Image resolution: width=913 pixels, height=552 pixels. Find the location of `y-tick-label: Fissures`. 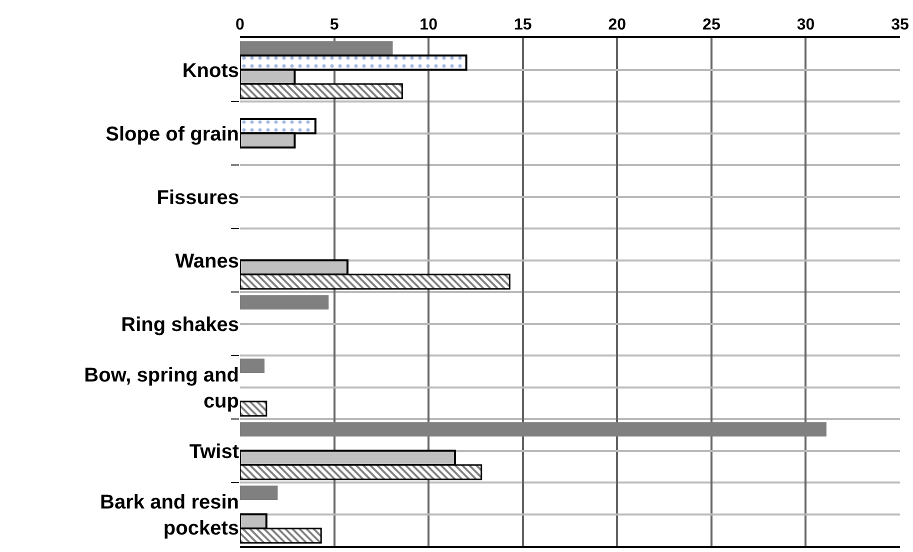

y-tick-label: Fissures is located at coordinates (197, 197).